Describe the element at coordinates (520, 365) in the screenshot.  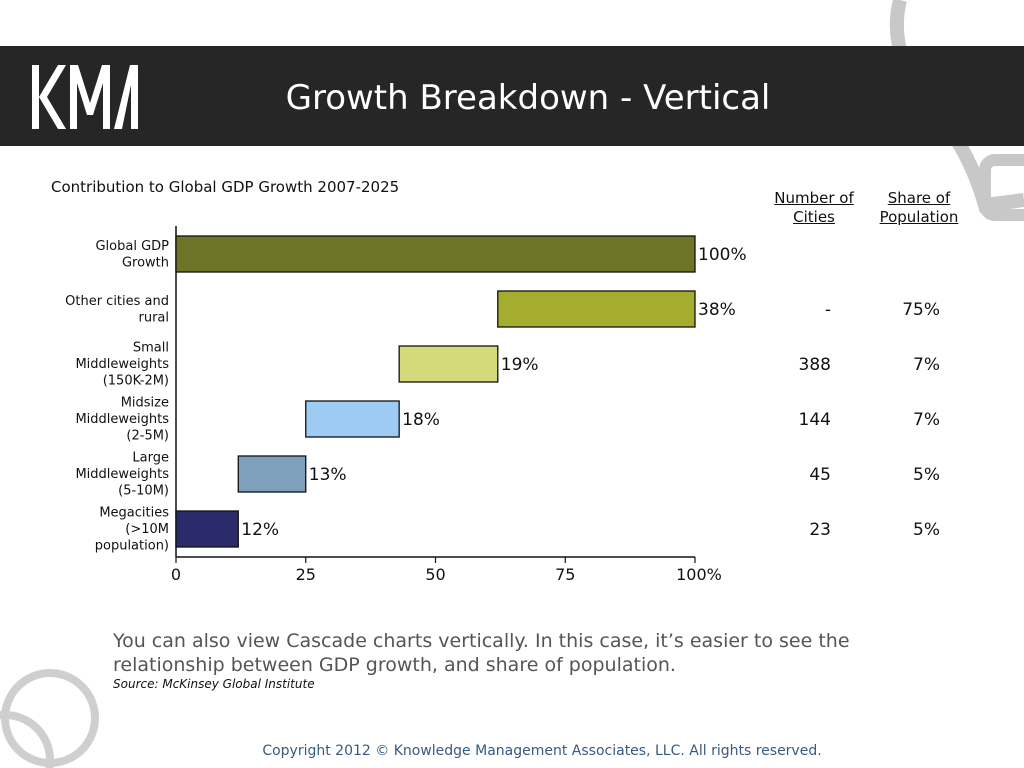
I see `bar-value-label: 19%` at that location.